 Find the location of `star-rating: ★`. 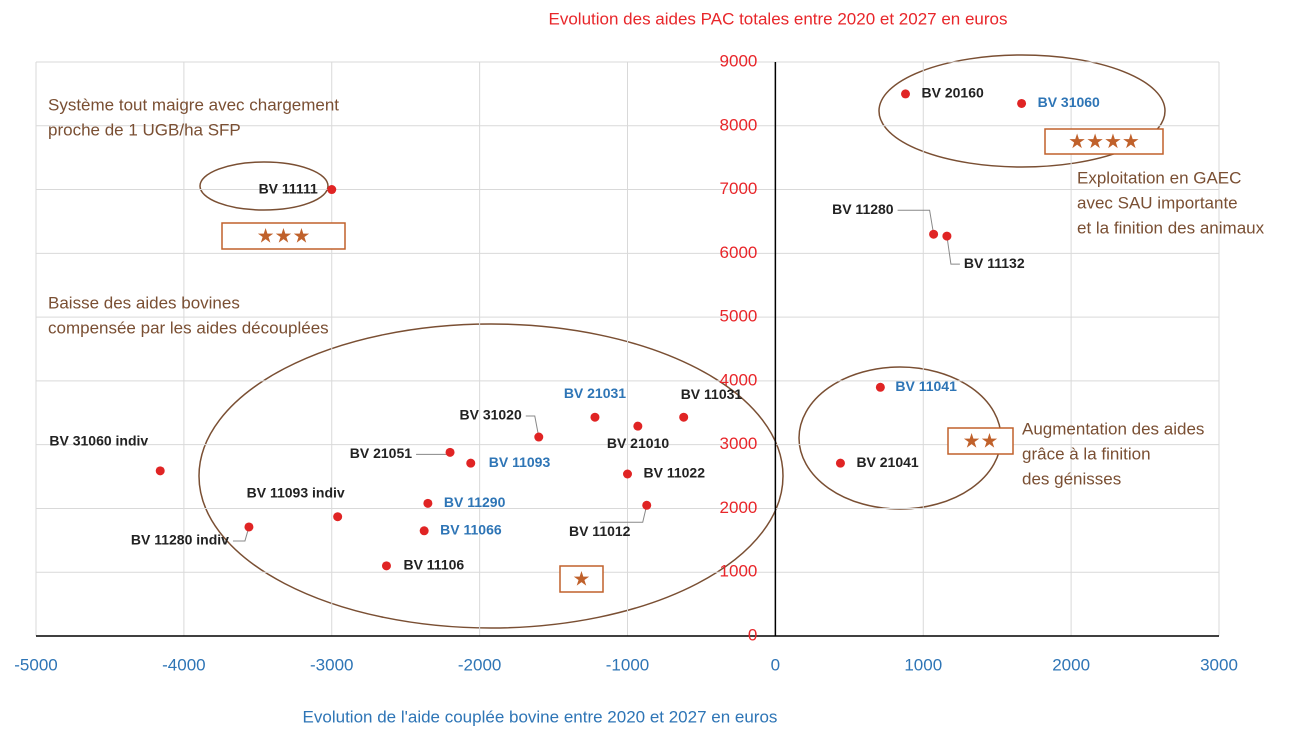

star-rating: ★ is located at coordinates (582, 579).